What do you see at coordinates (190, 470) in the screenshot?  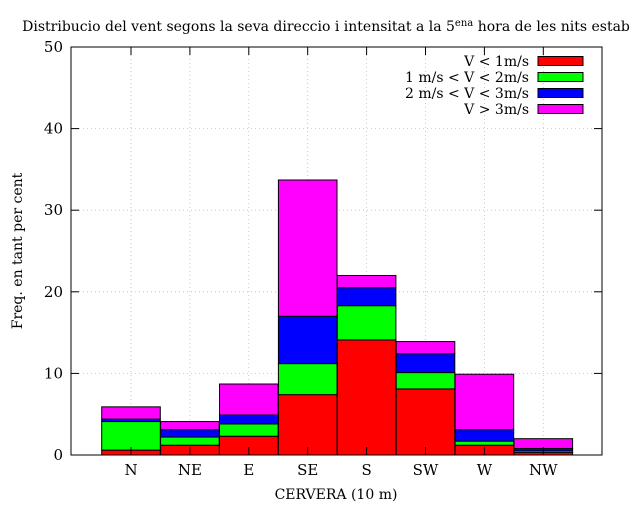 I see `x-tick-label: NE` at bounding box center [190, 470].